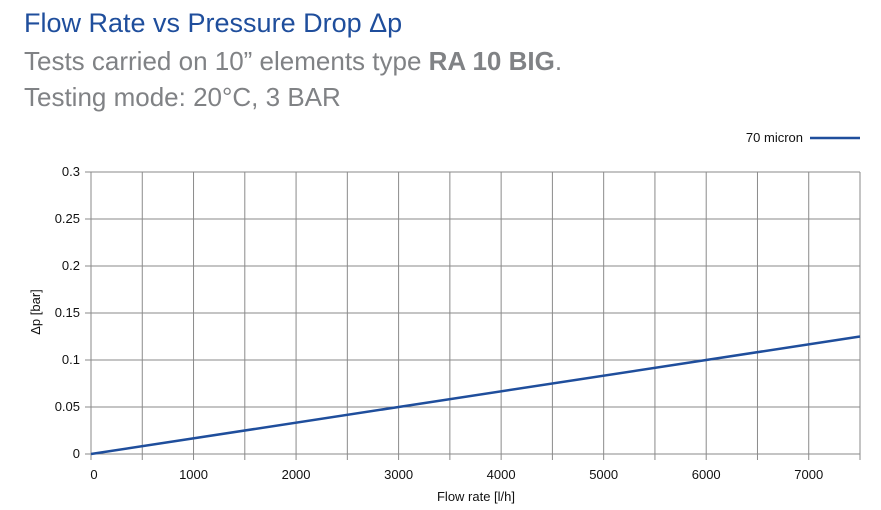 This screenshot has height=510, width=881. Describe the element at coordinates (491, 61) in the screenshot. I see `subtitle-model: RA 10 BIG` at that location.